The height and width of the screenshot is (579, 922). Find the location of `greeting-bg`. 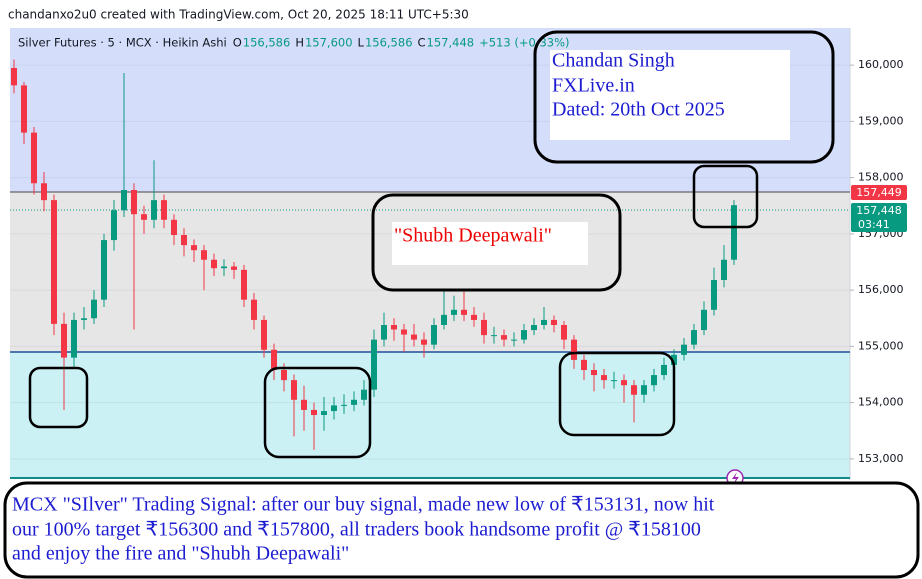

greeting-bg is located at coordinates (490, 243).